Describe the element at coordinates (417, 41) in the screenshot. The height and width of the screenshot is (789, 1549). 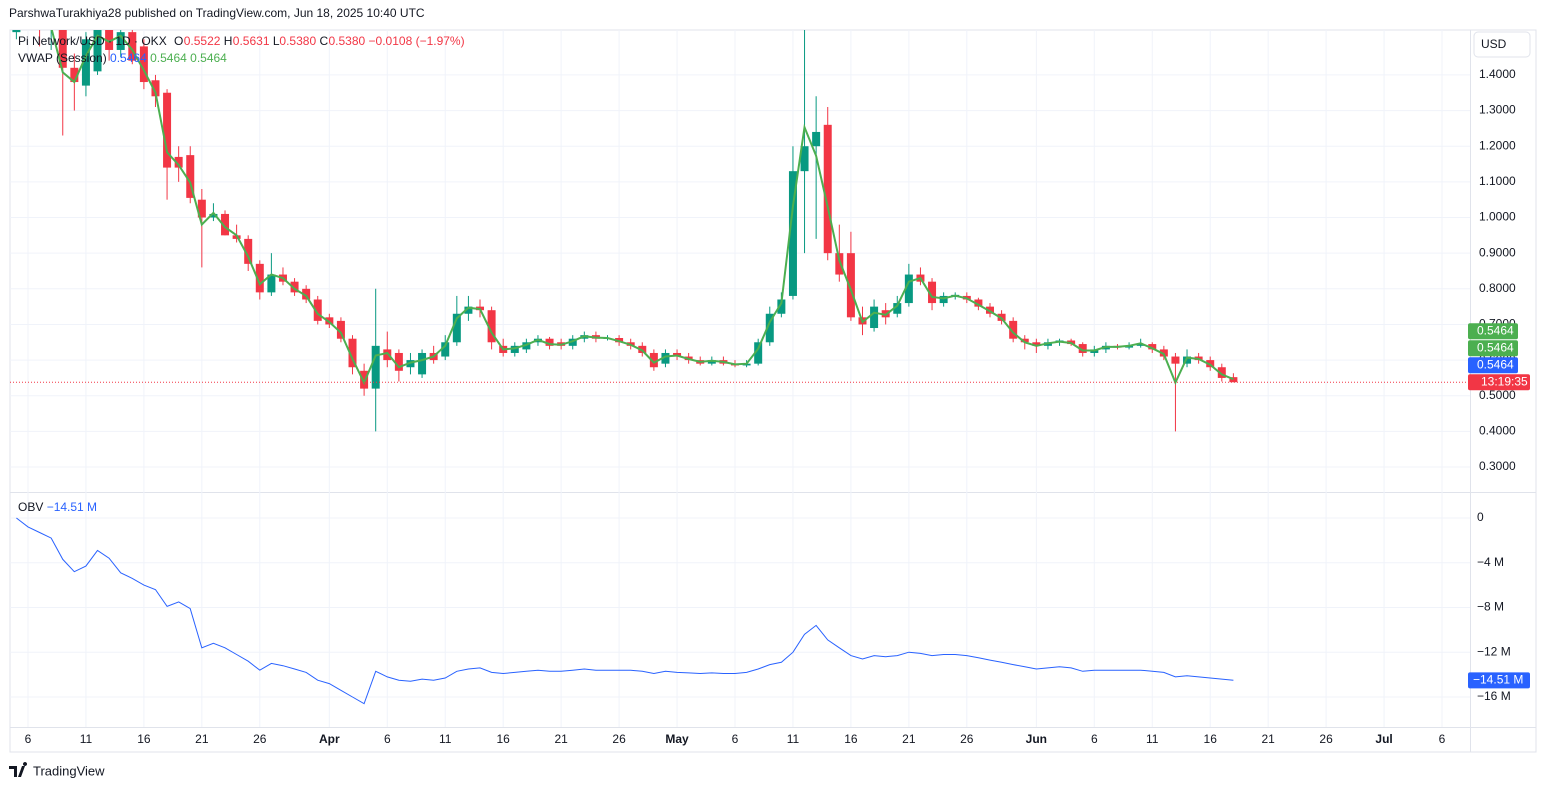
I see `change-value: −0.0108 (−1.97%)` at that location.